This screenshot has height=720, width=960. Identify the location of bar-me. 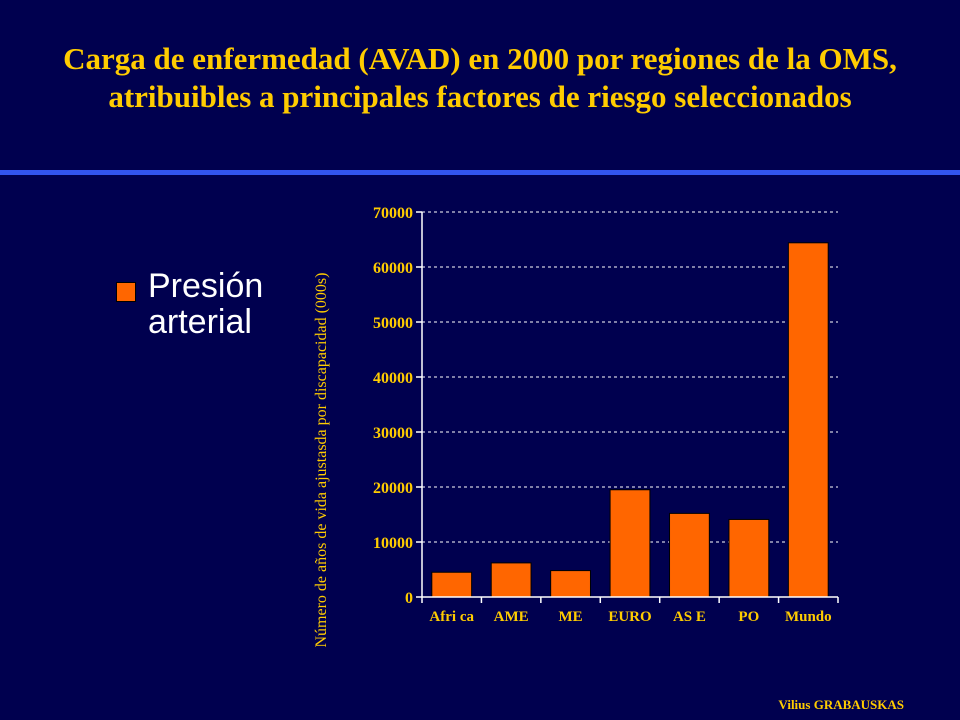
(570, 584).